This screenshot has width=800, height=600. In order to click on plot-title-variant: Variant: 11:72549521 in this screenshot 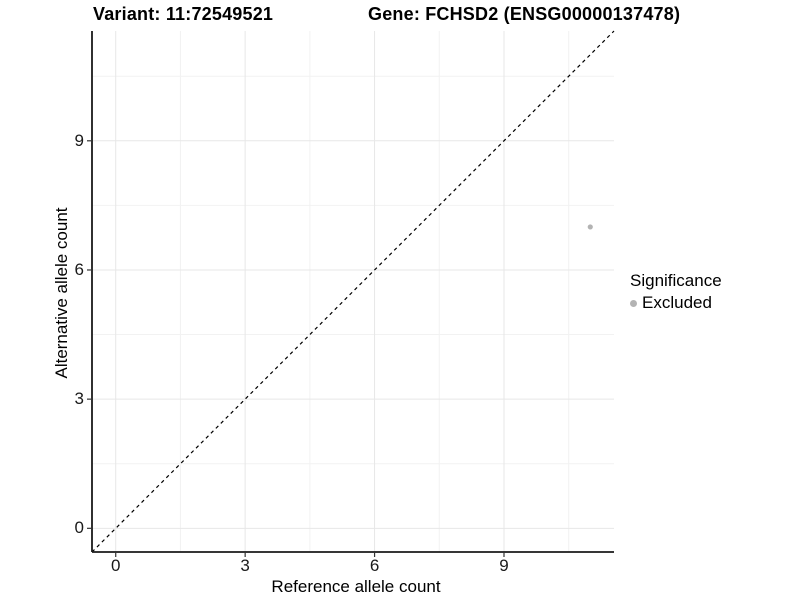, I will do `click(183, 14)`.